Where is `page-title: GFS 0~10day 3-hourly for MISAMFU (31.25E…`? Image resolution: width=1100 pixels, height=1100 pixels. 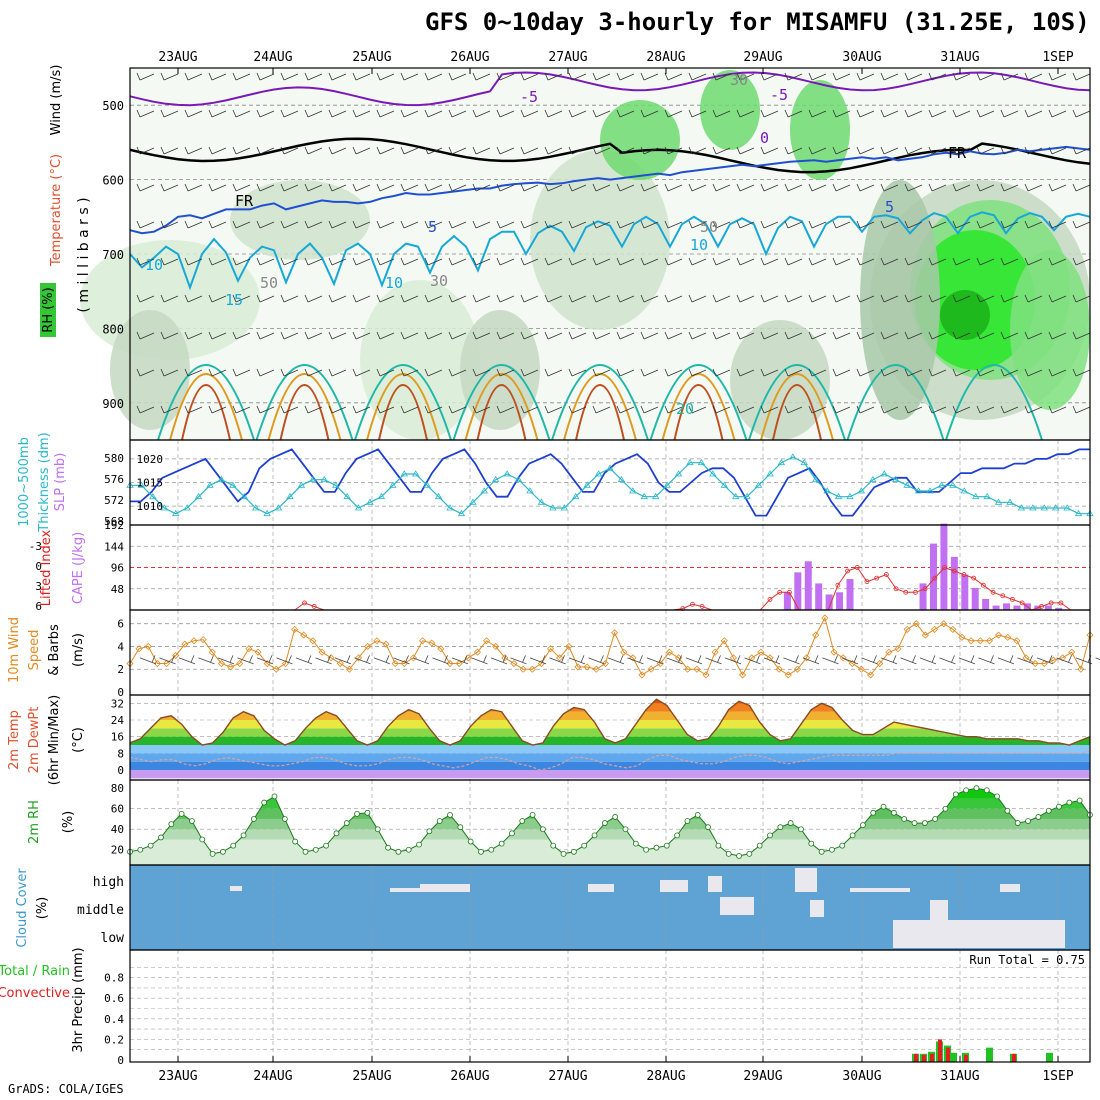 page-title: GFS 0~10day 3-hourly for MISAMFU (31.25E… is located at coordinates (757, 22).